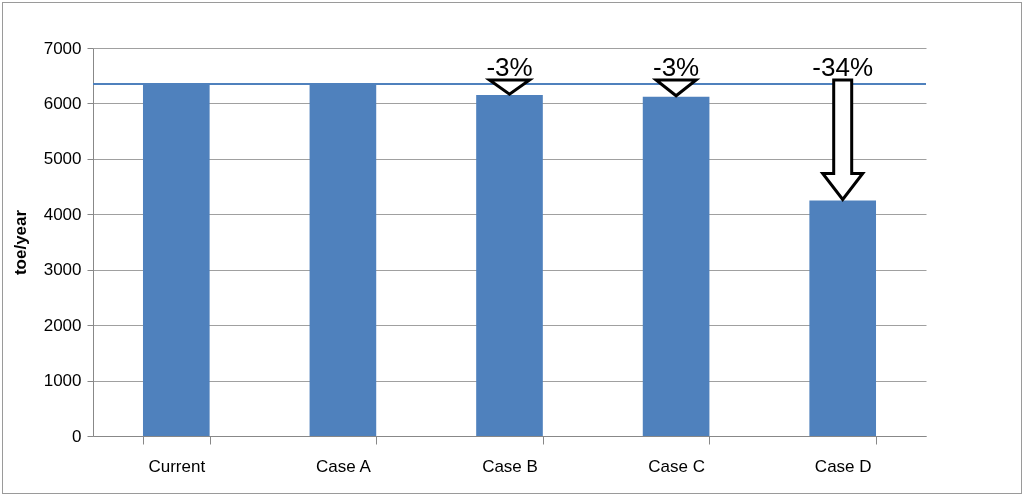 Image resolution: width=1027 pixels, height=498 pixels. Describe the element at coordinates (843, 67) in the screenshot. I see `annotation: -34%` at that location.